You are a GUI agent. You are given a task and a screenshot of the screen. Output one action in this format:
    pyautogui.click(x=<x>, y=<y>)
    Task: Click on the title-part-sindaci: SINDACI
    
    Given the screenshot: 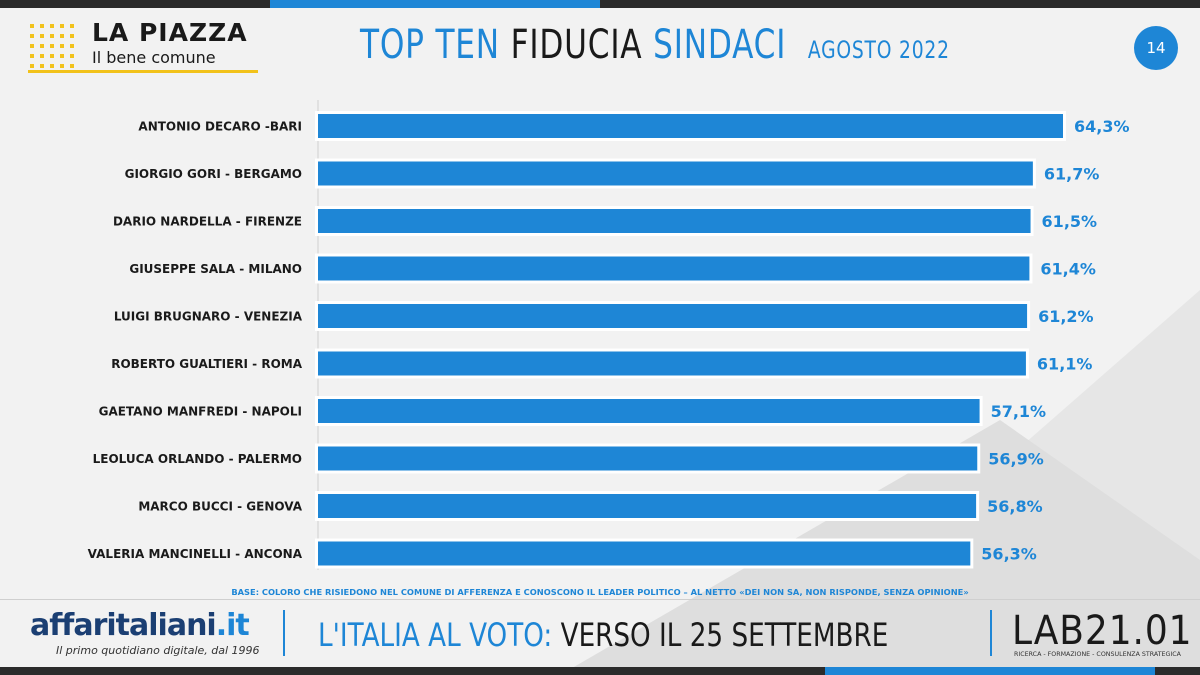 What is the action you would take?
    pyautogui.click(x=720, y=45)
    